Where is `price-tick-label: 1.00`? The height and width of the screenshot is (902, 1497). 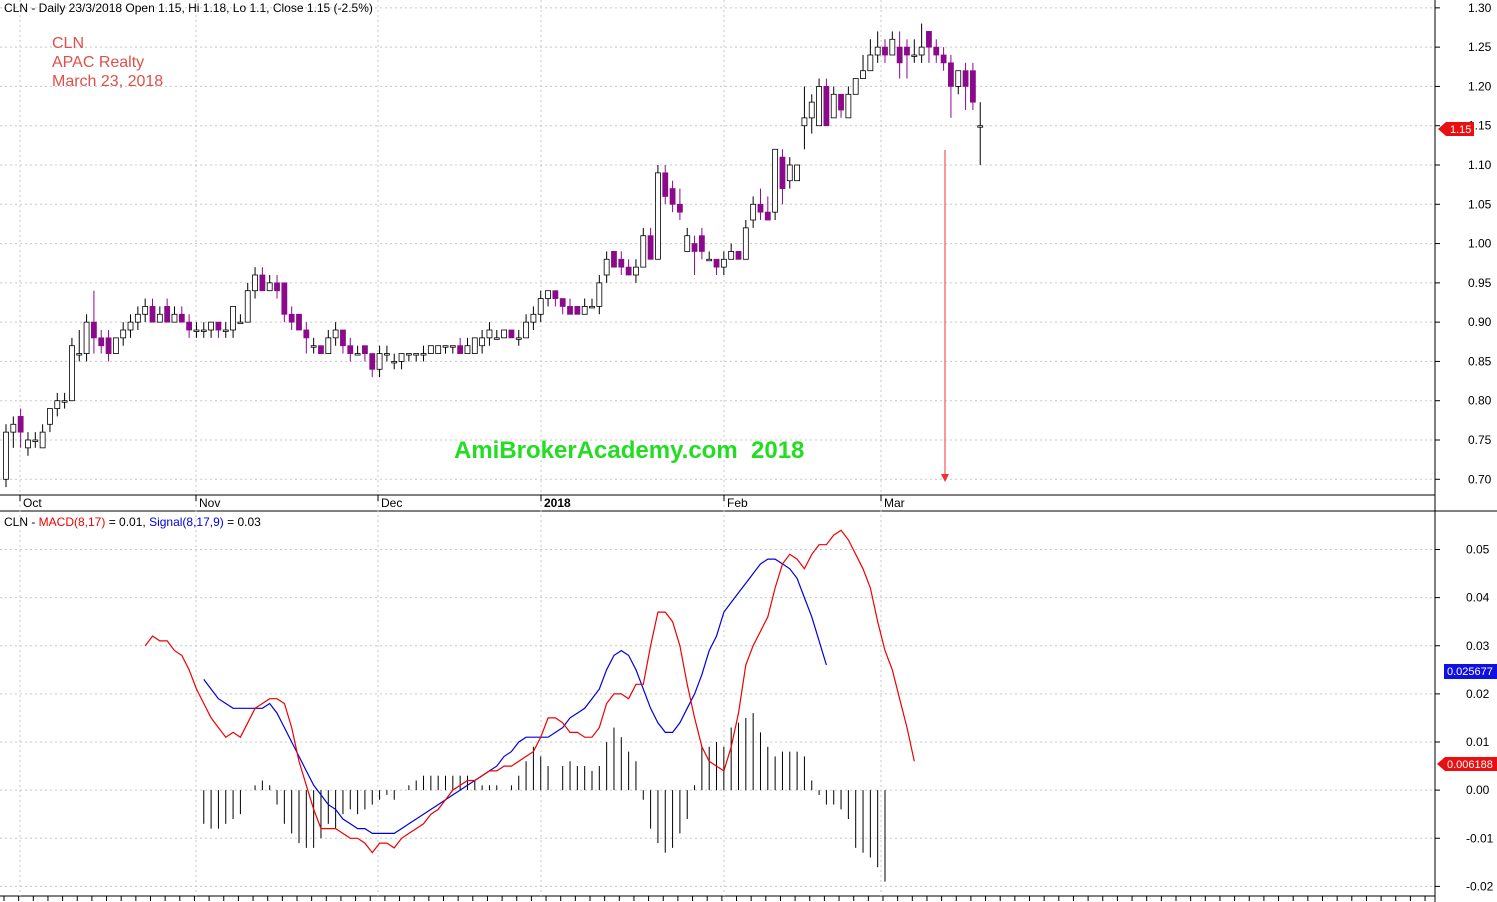
price-tick-label: 1.00 is located at coordinates (1480, 244).